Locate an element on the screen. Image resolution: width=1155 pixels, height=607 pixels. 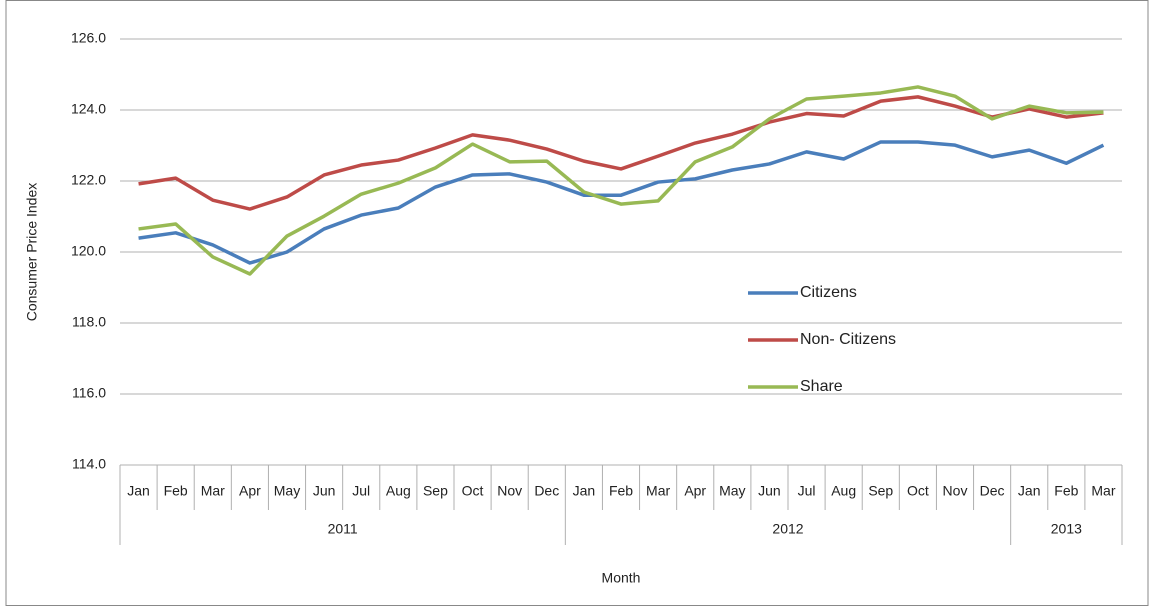
y-tick-label: 118.0 is located at coordinates (89, 322).